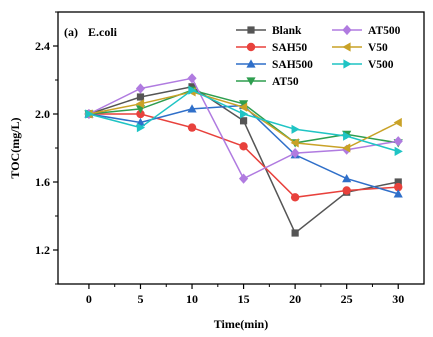 Image resolution: width=433 pixels, height=337 pixels. I want to click on x-tick-label: 15, so click(244, 299).